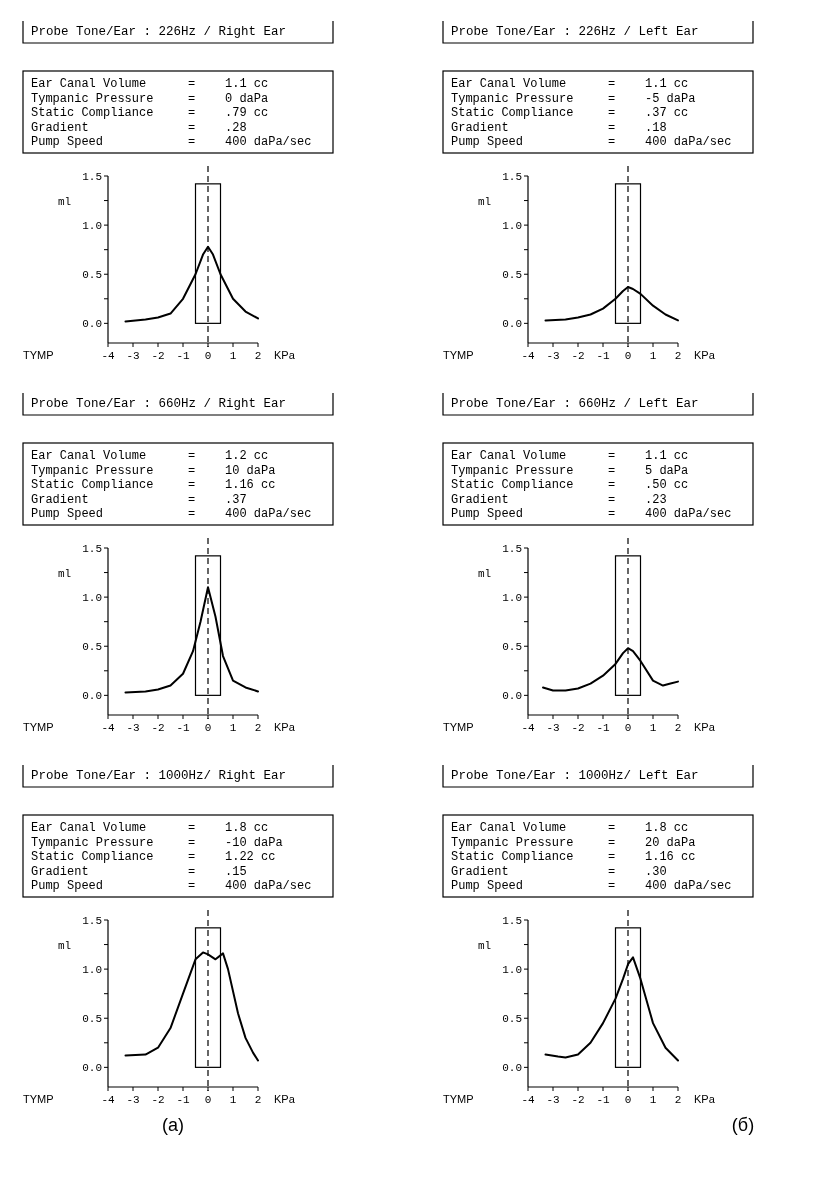  What do you see at coordinates (153, 485) in the screenshot?
I see `text: Static Compliance = 1.16 cc` at bounding box center [153, 485].